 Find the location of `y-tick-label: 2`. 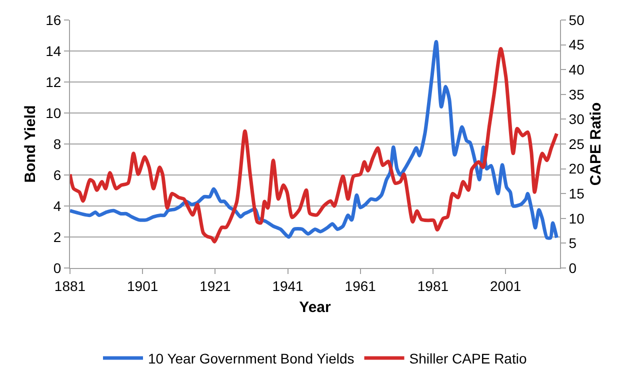

y-tick-label: 2 is located at coordinates (57, 236).